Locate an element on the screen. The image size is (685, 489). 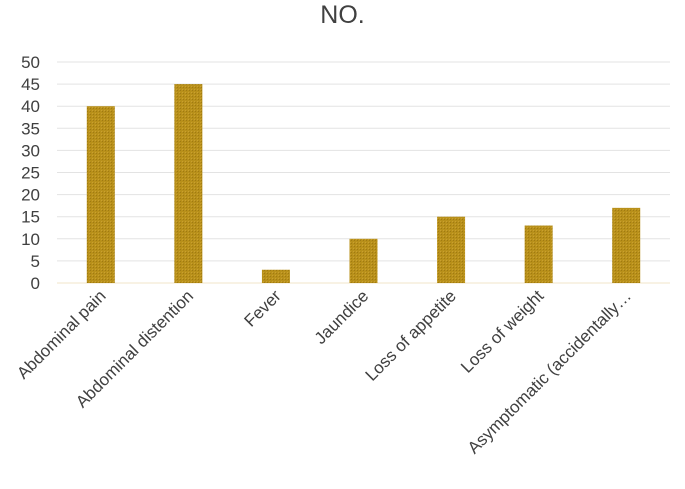
y-tick-label: 15 is located at coordinates (30, 217).